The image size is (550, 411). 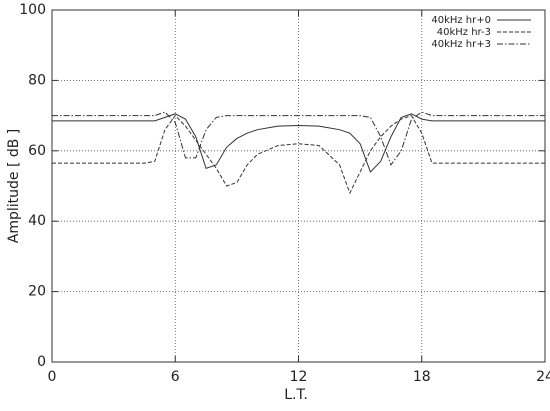 I want to click on x-axis-label: L.T., so click(x=296, y=395).